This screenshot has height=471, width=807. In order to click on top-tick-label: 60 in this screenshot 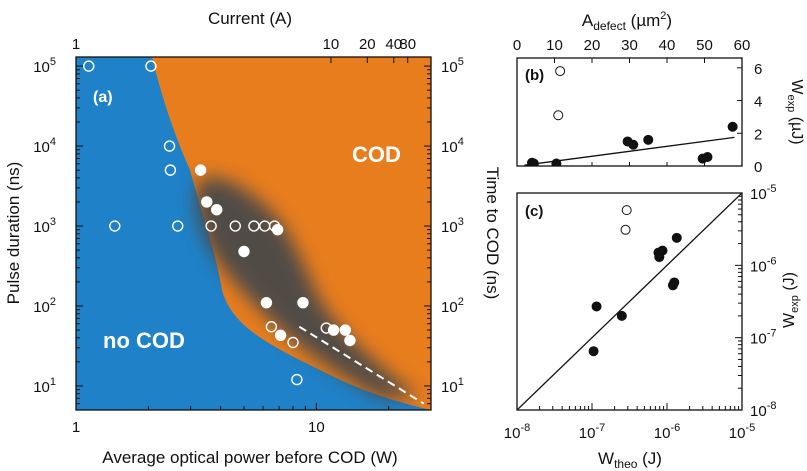, I will do `click(742, 45)`.